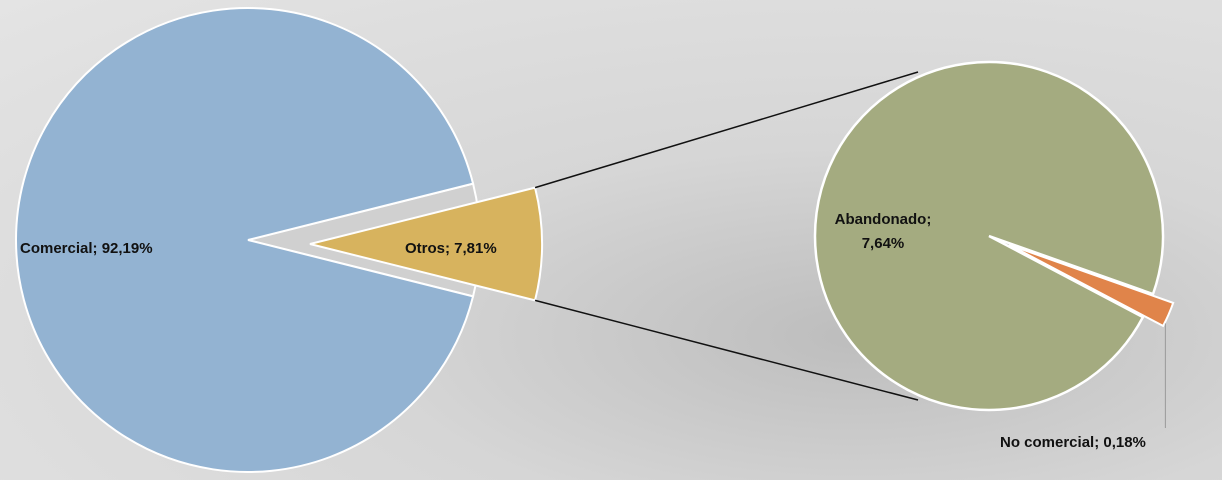  What do you see at coordinates (451, 248) in the screenshot?
I see `slice-label: Otros; 7,81%` at bounding box center [451, 248].